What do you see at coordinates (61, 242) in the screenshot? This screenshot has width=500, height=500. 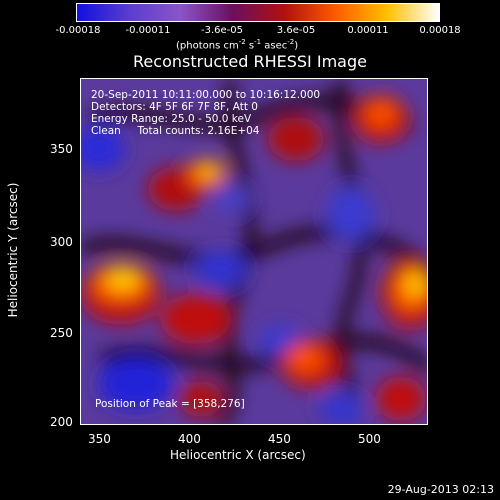 I see `y-tick: 300` at bounding box center [61, 242].